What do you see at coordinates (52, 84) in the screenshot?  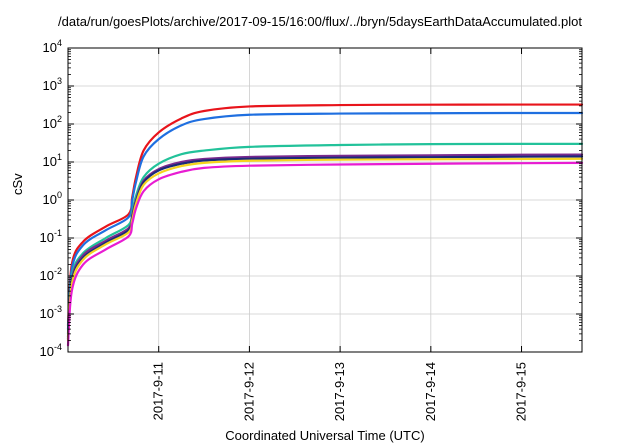 I see `y-tick-label: 10³` at bounding box center [52, 84].